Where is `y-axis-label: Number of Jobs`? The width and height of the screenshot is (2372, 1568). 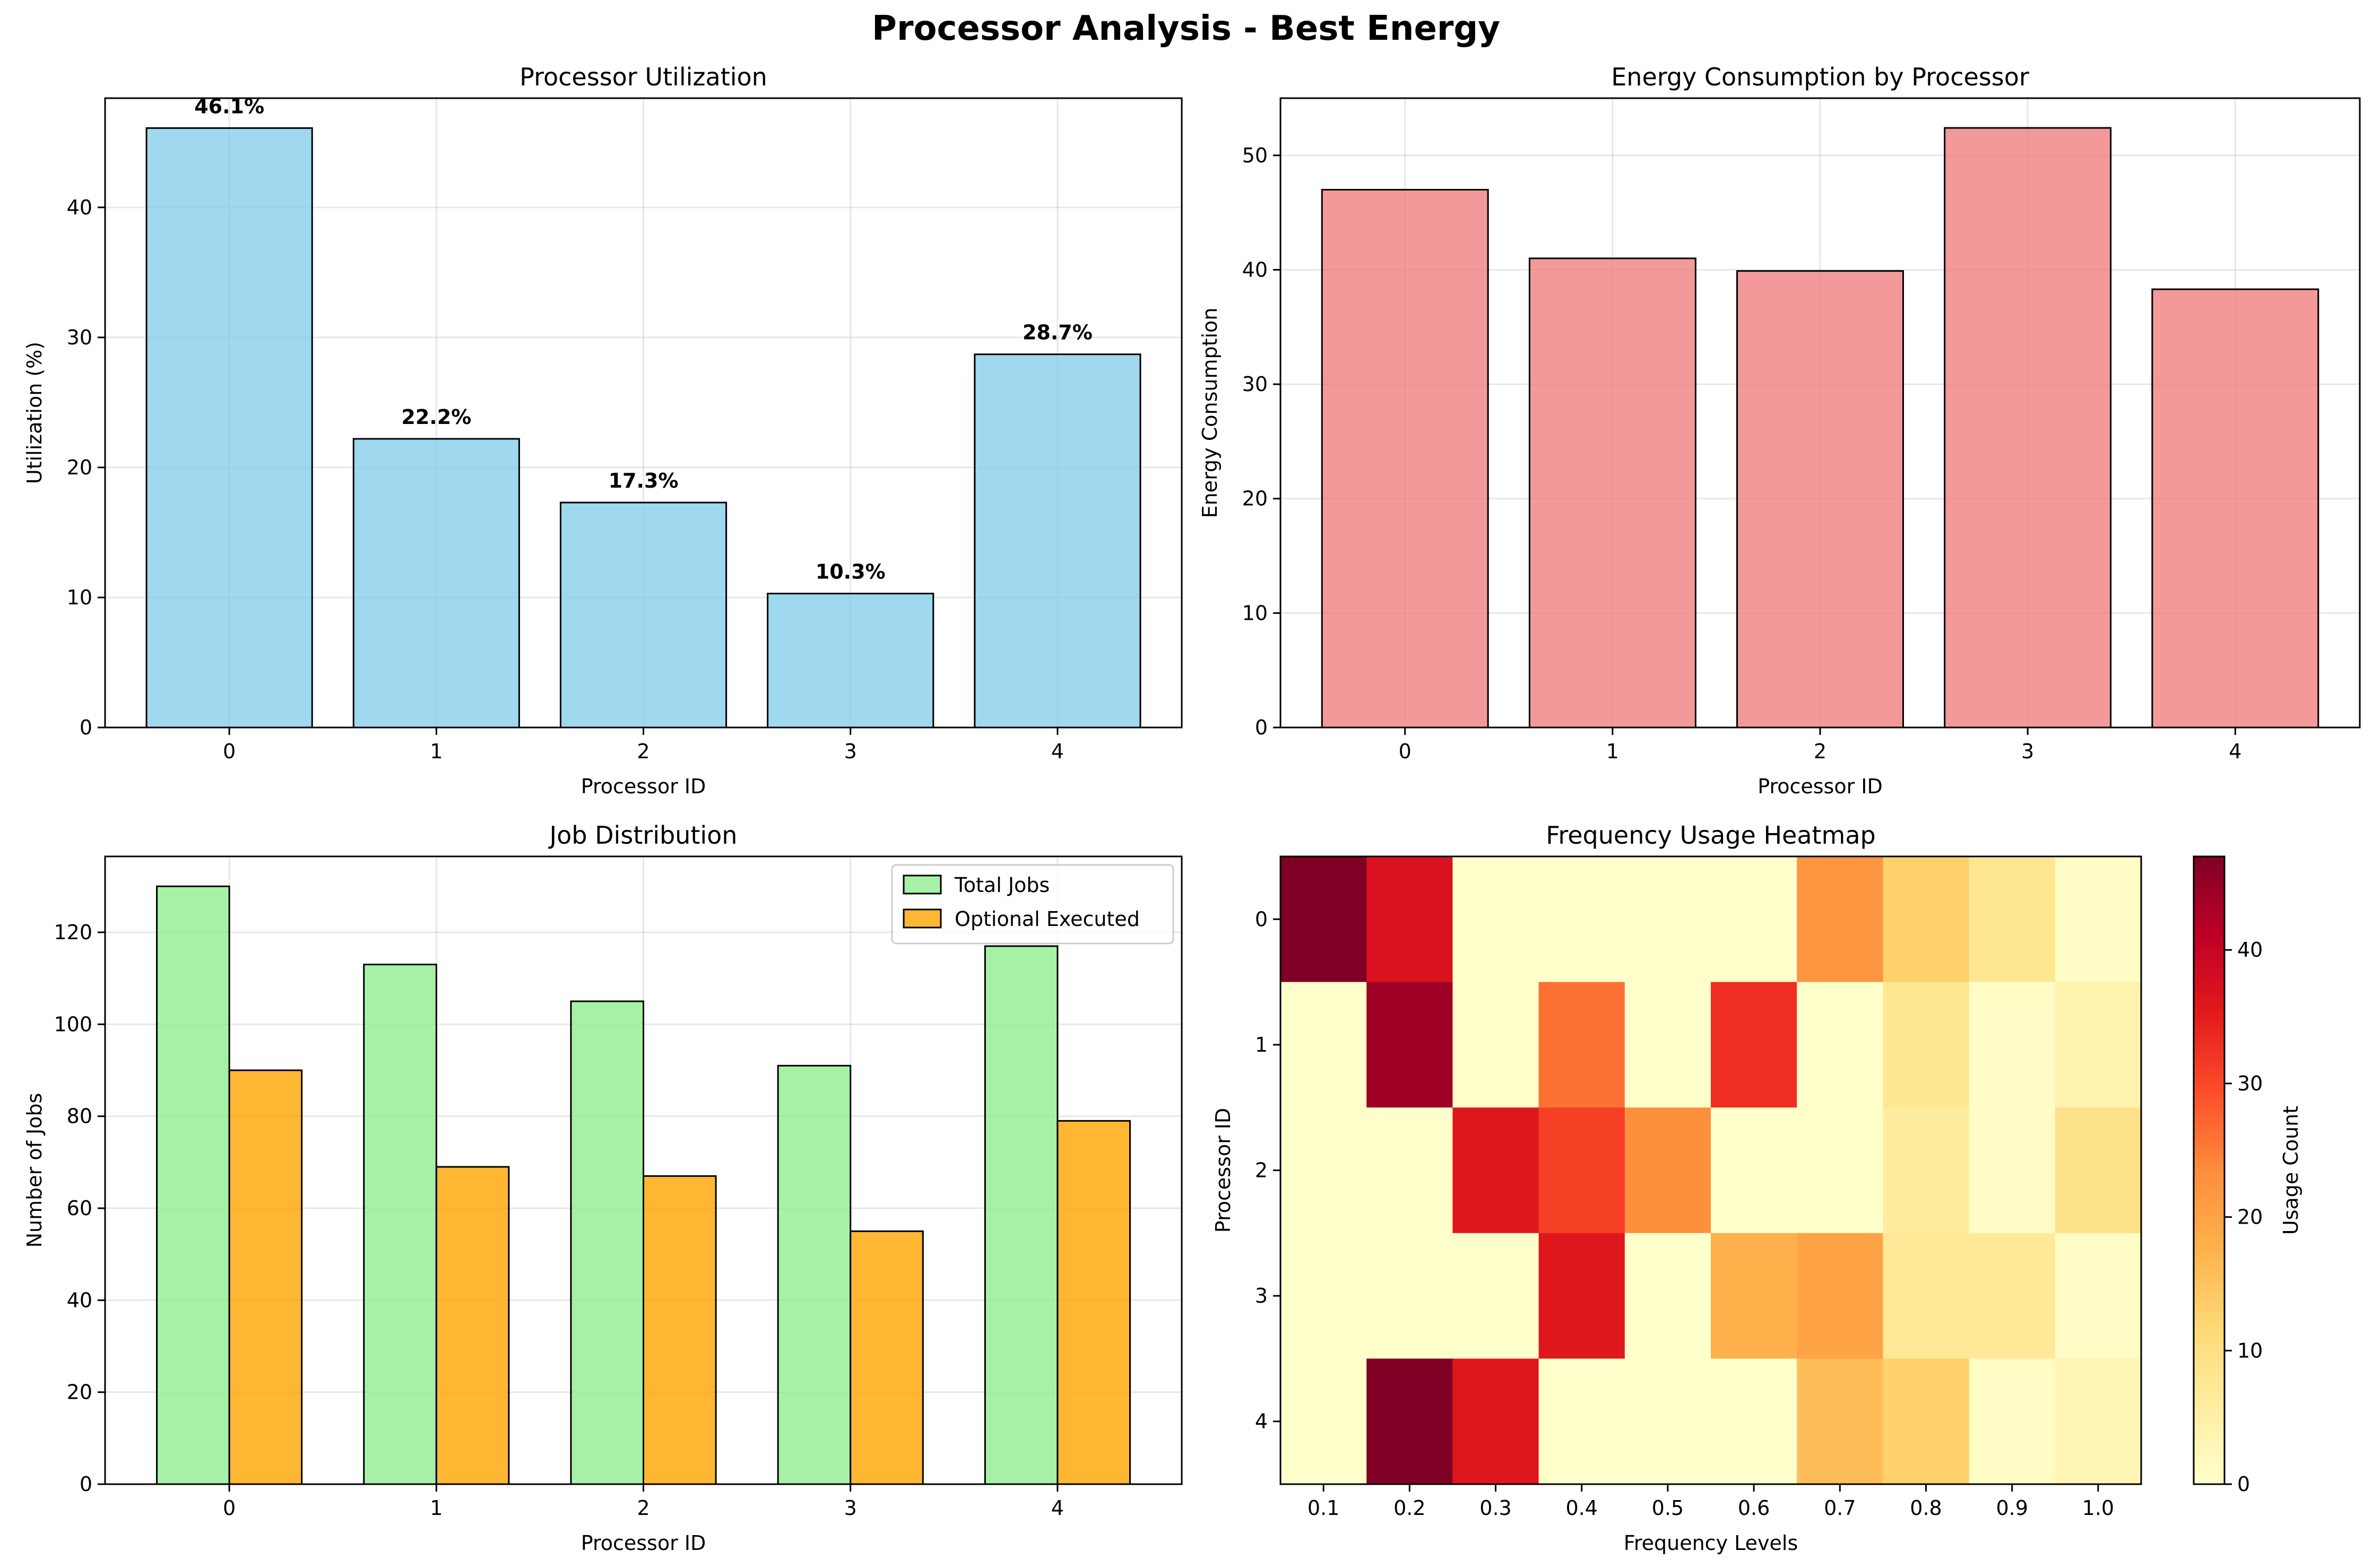 y-axis-label: Number of Jobs is located at coordinates (34, 1170).